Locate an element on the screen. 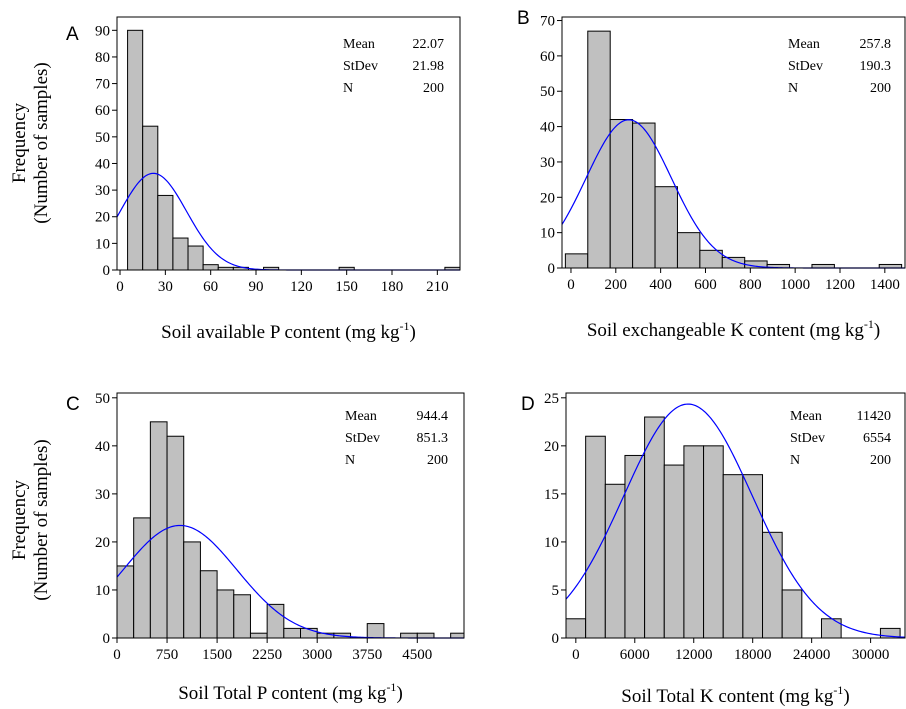 Image resolution: width=906 pixels, height=709 pixels. x-tick-label: 180 is located at coordinates (392, 287).